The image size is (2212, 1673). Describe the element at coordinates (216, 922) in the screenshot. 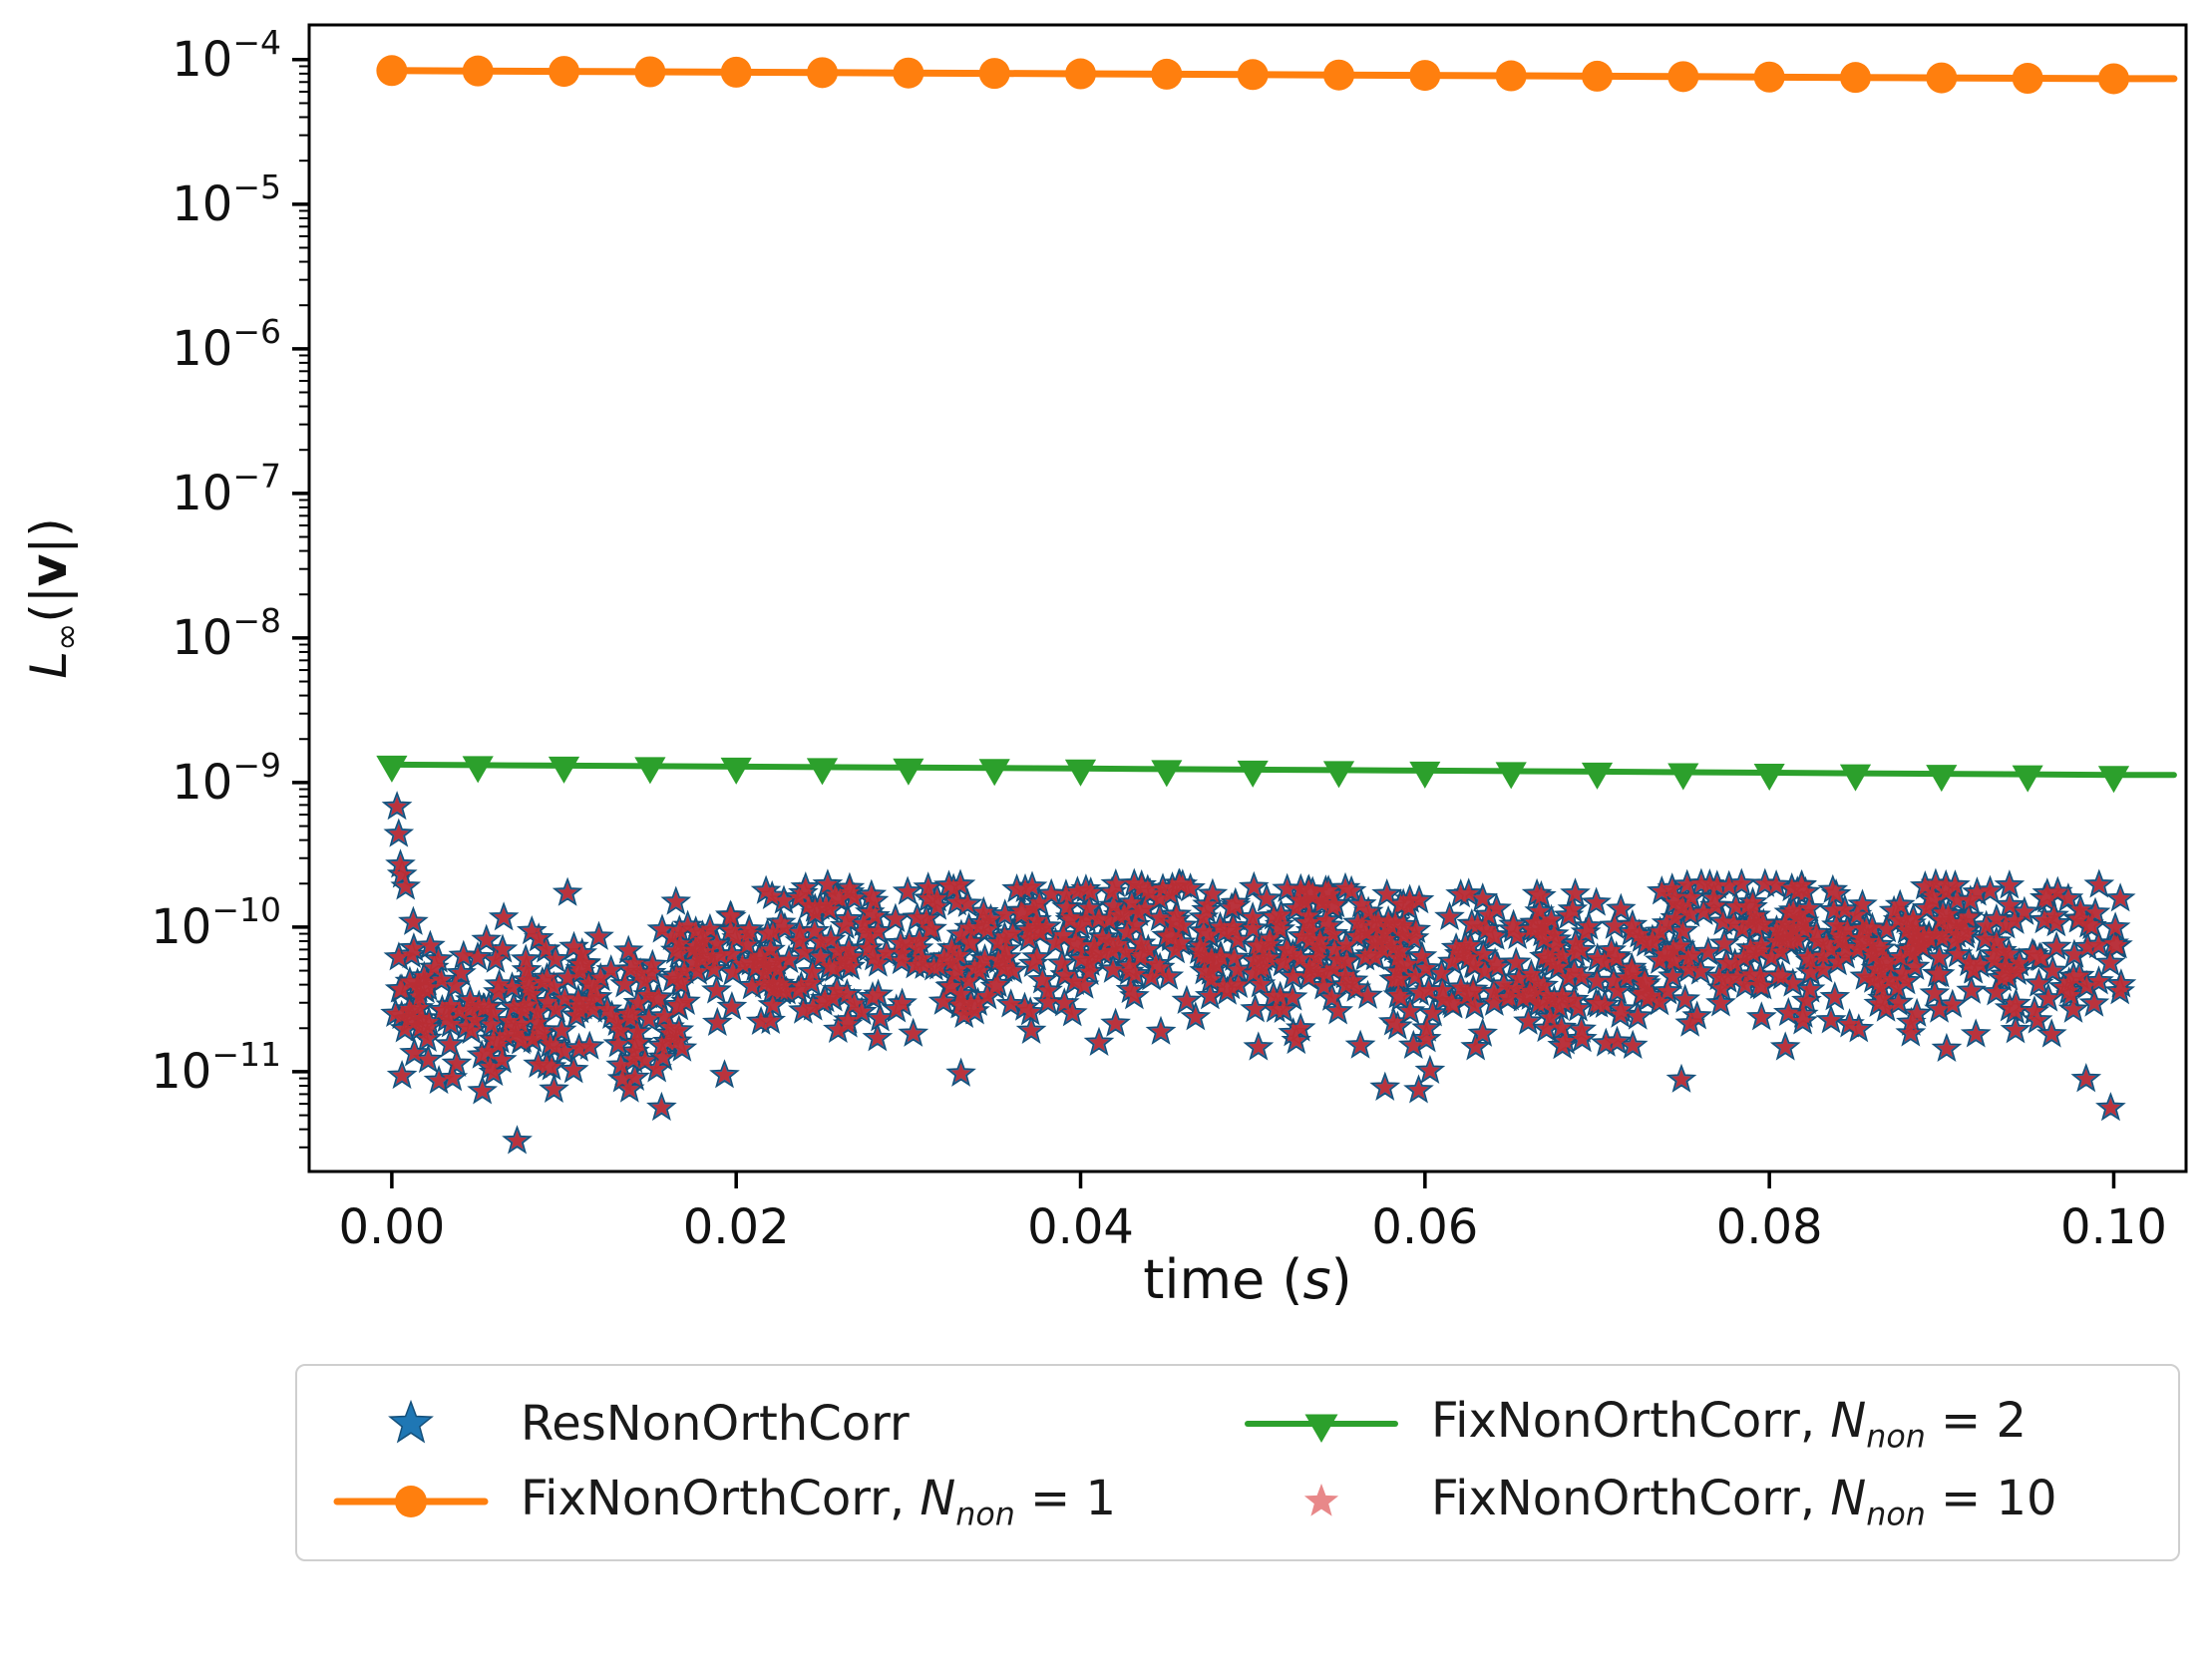

I see `y-tick-label: 10⁻¹⁰` at that location.